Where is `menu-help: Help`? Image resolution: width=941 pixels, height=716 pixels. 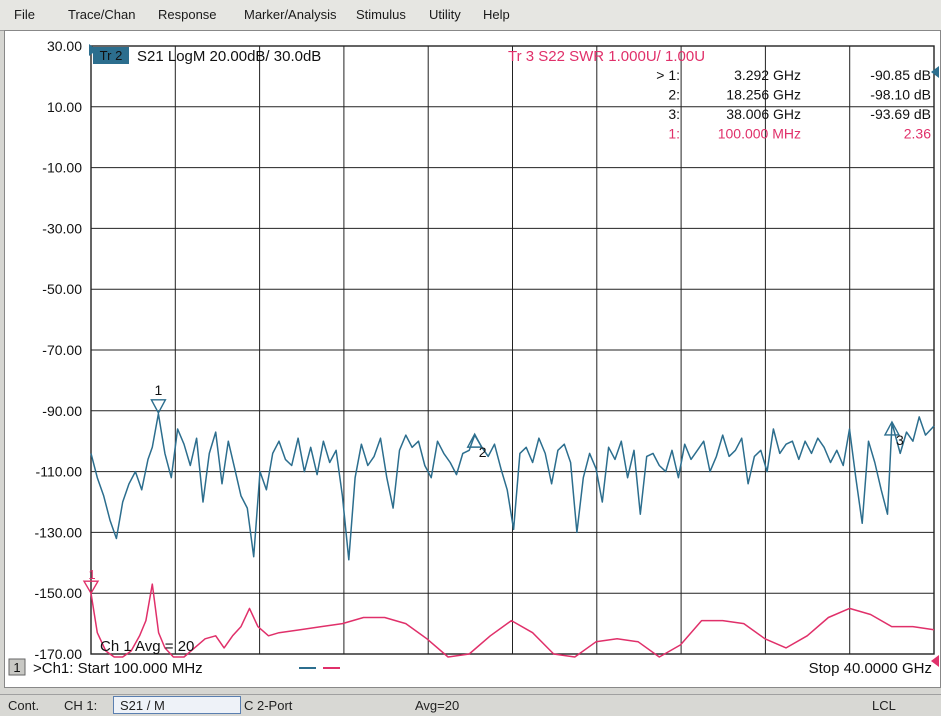 menu-help: Help is located at coordinates (496, 14).